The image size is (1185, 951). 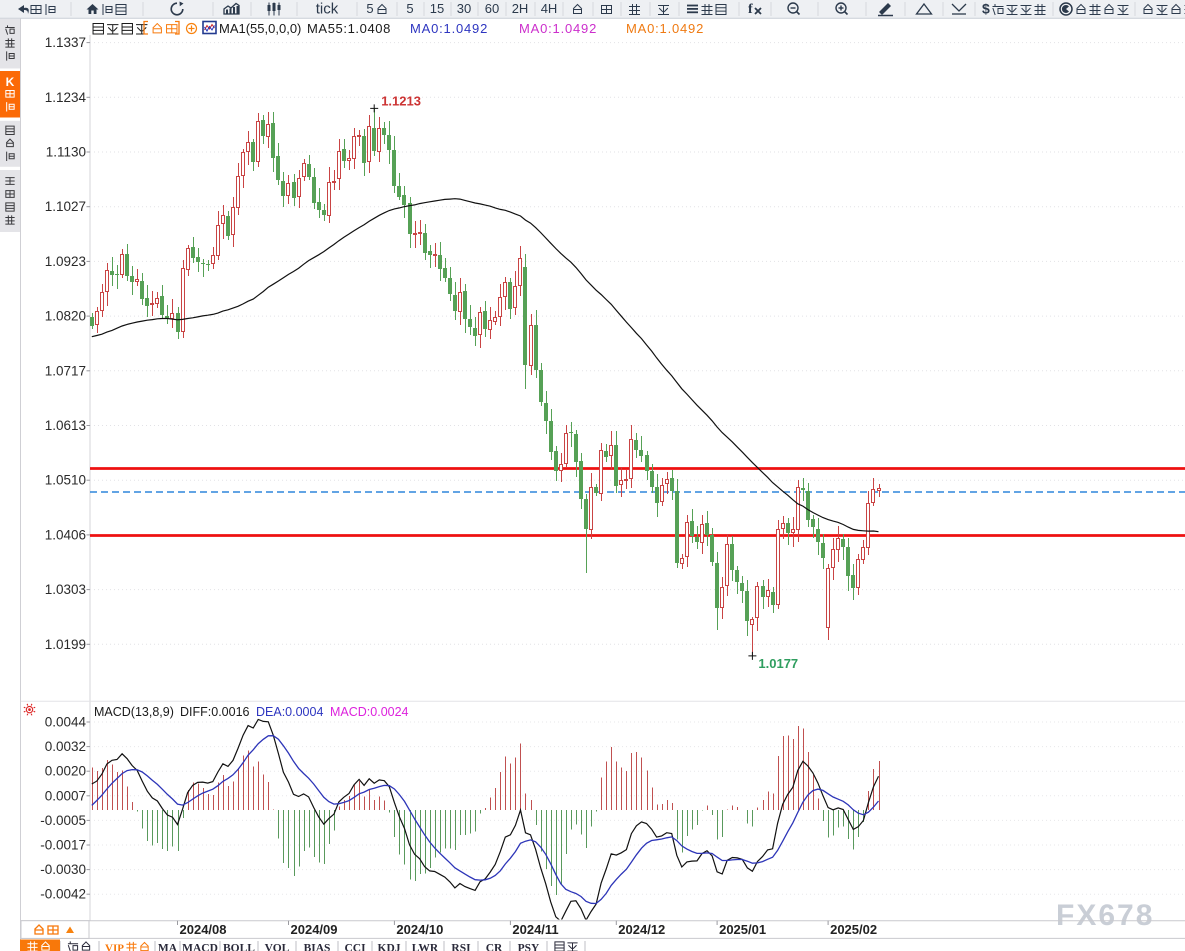 What do you see at coordinates (63, 820) in the screenshot?
I see `svg-text: -0.0005` at bounding box center [63, 820].